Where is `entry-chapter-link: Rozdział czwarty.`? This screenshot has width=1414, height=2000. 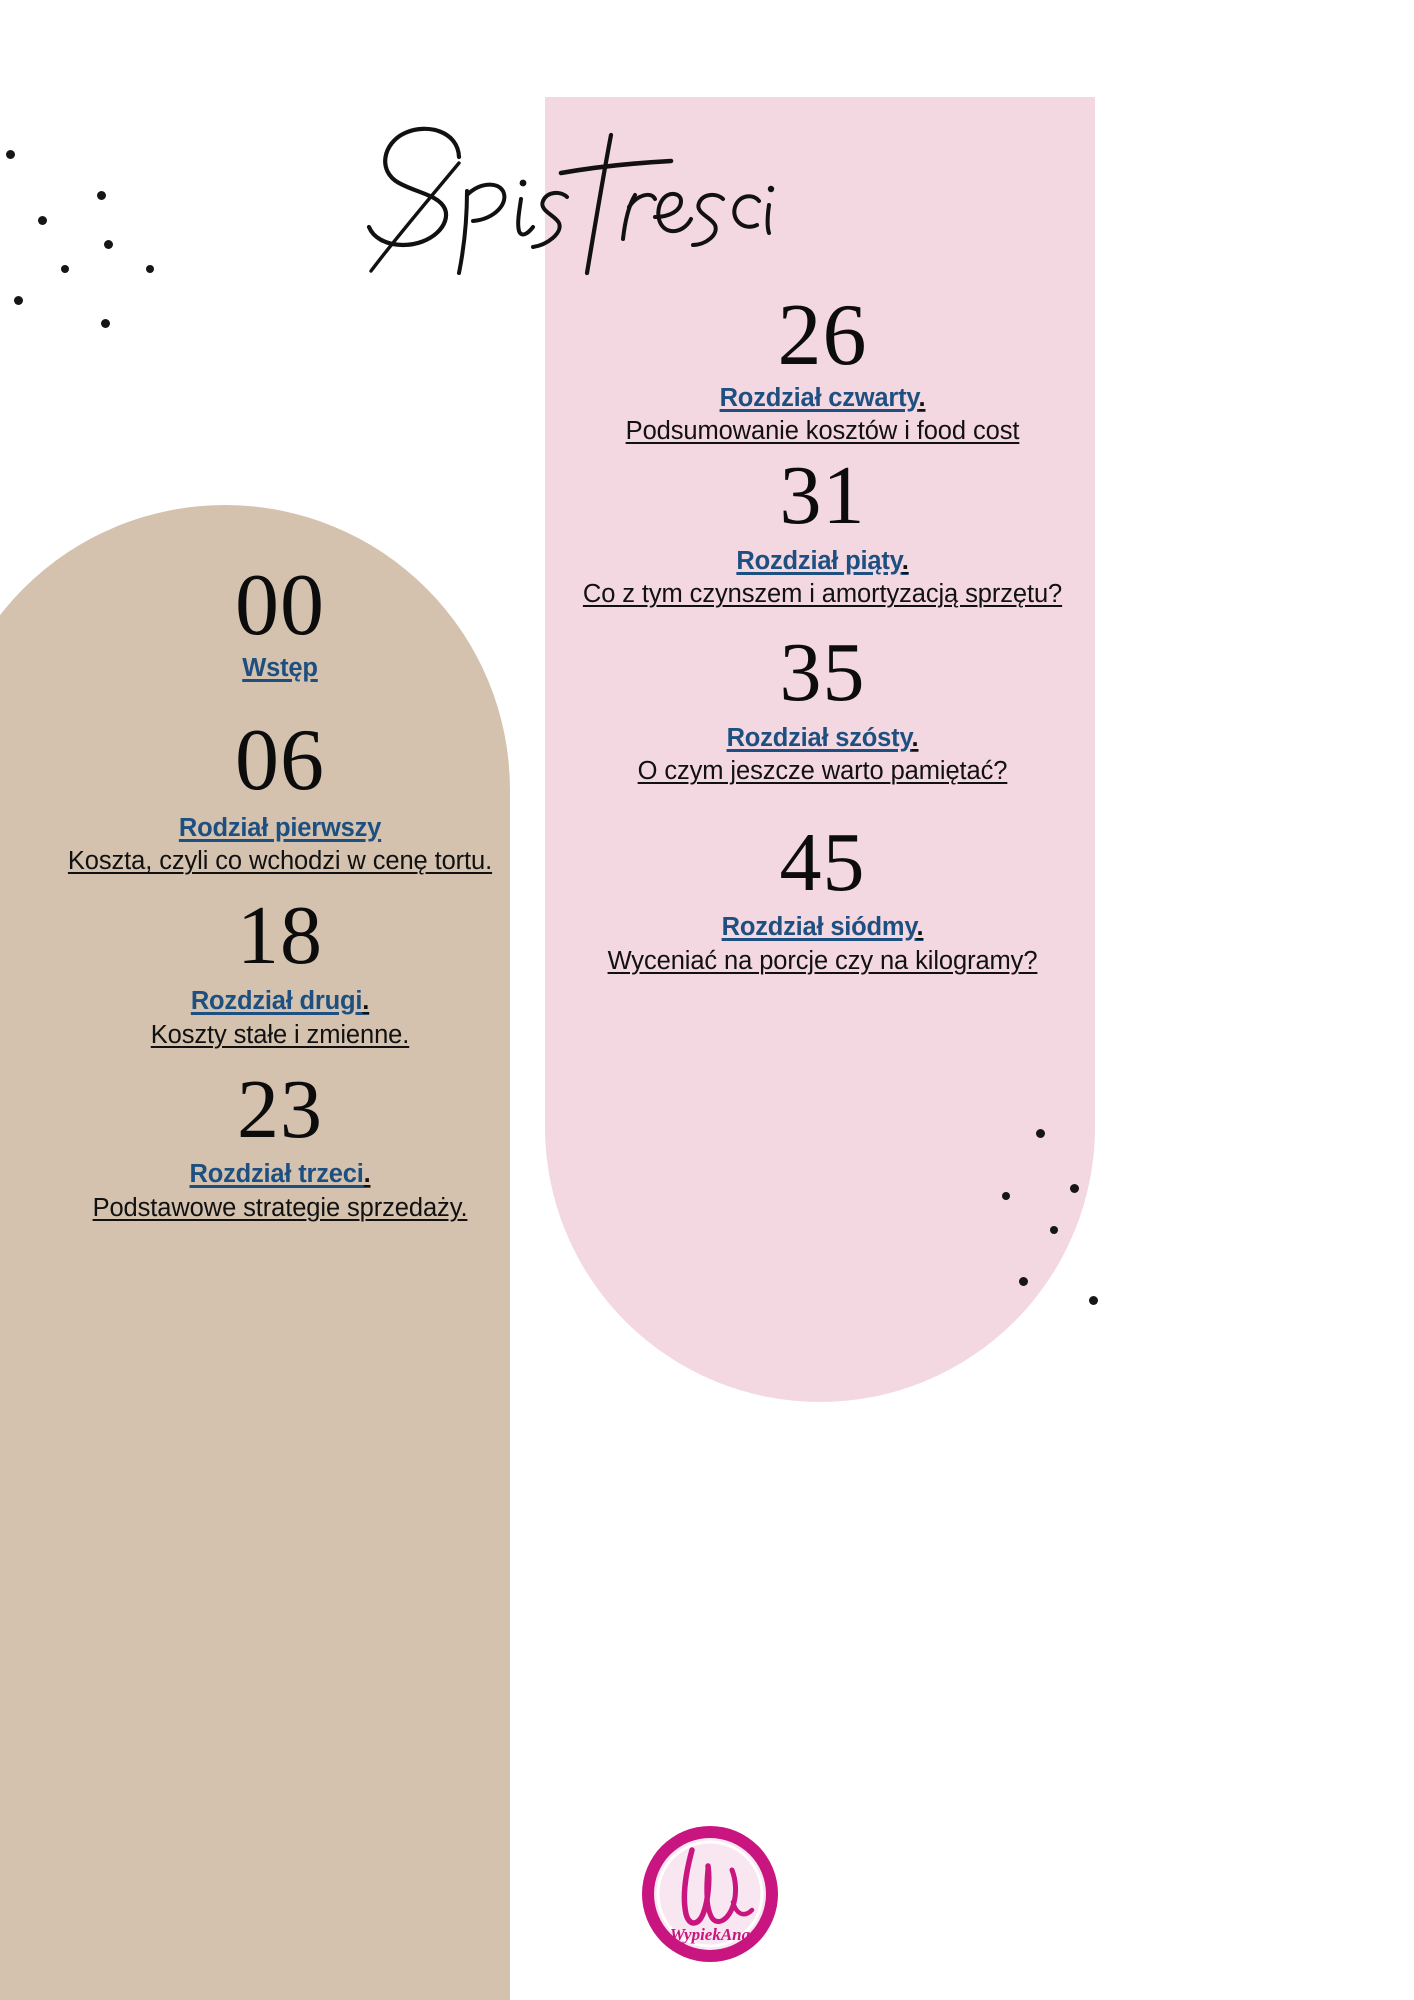 entry-chapter-link: Rozdział czwarty. is located at coordinates (822, 399).